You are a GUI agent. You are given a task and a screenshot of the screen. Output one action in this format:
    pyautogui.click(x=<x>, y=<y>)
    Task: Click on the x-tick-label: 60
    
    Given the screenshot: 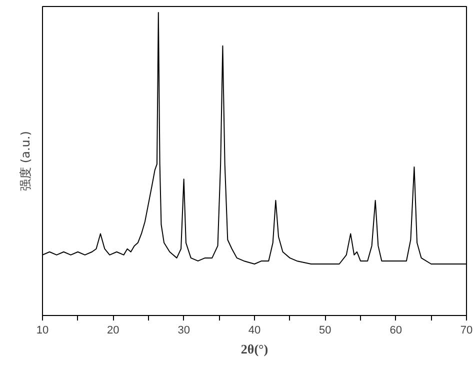 What is the action you would take?
    pyautogui.click(x=396, y=330)
    